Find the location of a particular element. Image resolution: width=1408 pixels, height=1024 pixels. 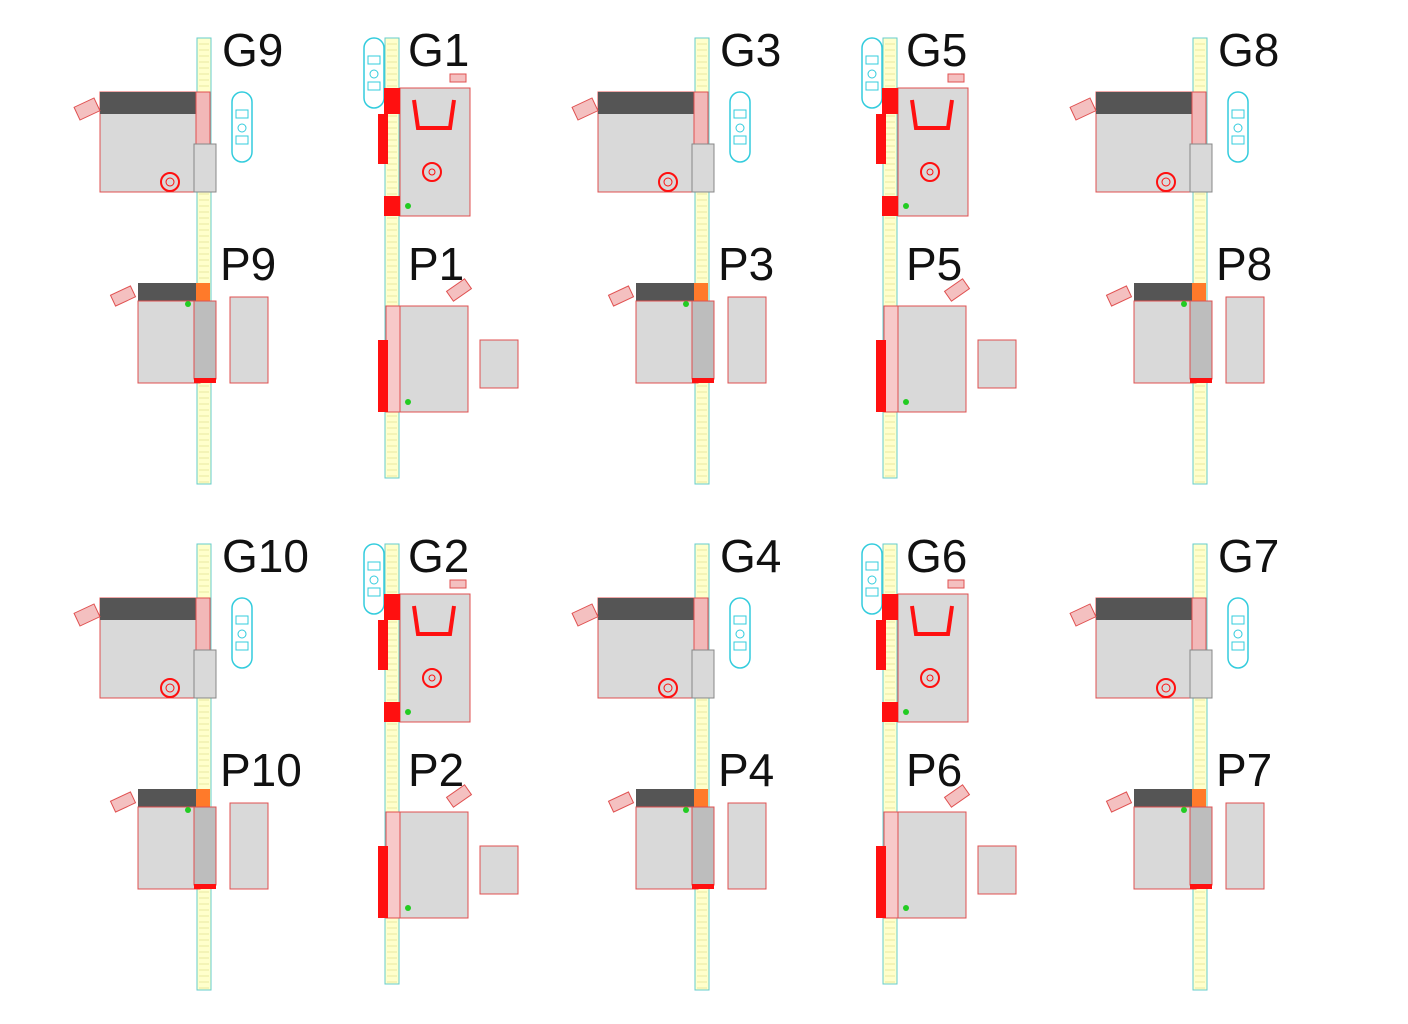

unit-column-g2: G2 P2 is located at coordinates (441, 757).